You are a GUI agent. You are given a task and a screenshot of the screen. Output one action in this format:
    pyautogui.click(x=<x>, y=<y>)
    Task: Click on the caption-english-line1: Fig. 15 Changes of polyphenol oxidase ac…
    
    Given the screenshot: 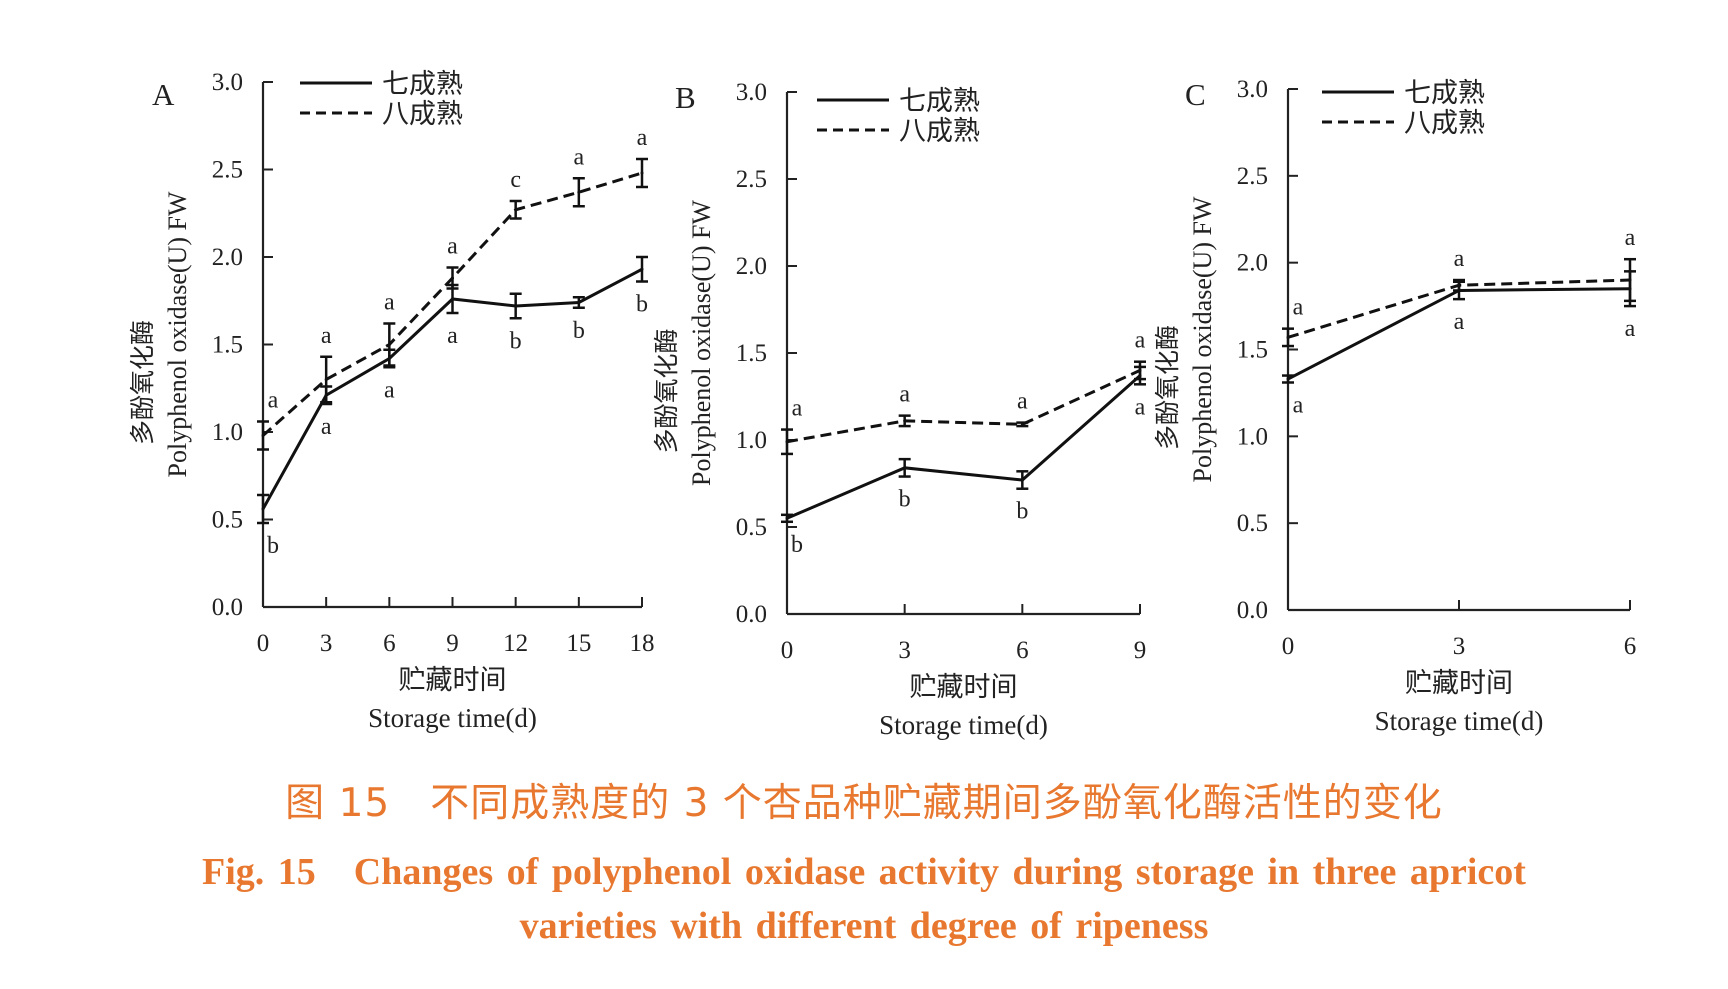 What is the action you would take?
    pyautogui.click(x=864, y=872)
    